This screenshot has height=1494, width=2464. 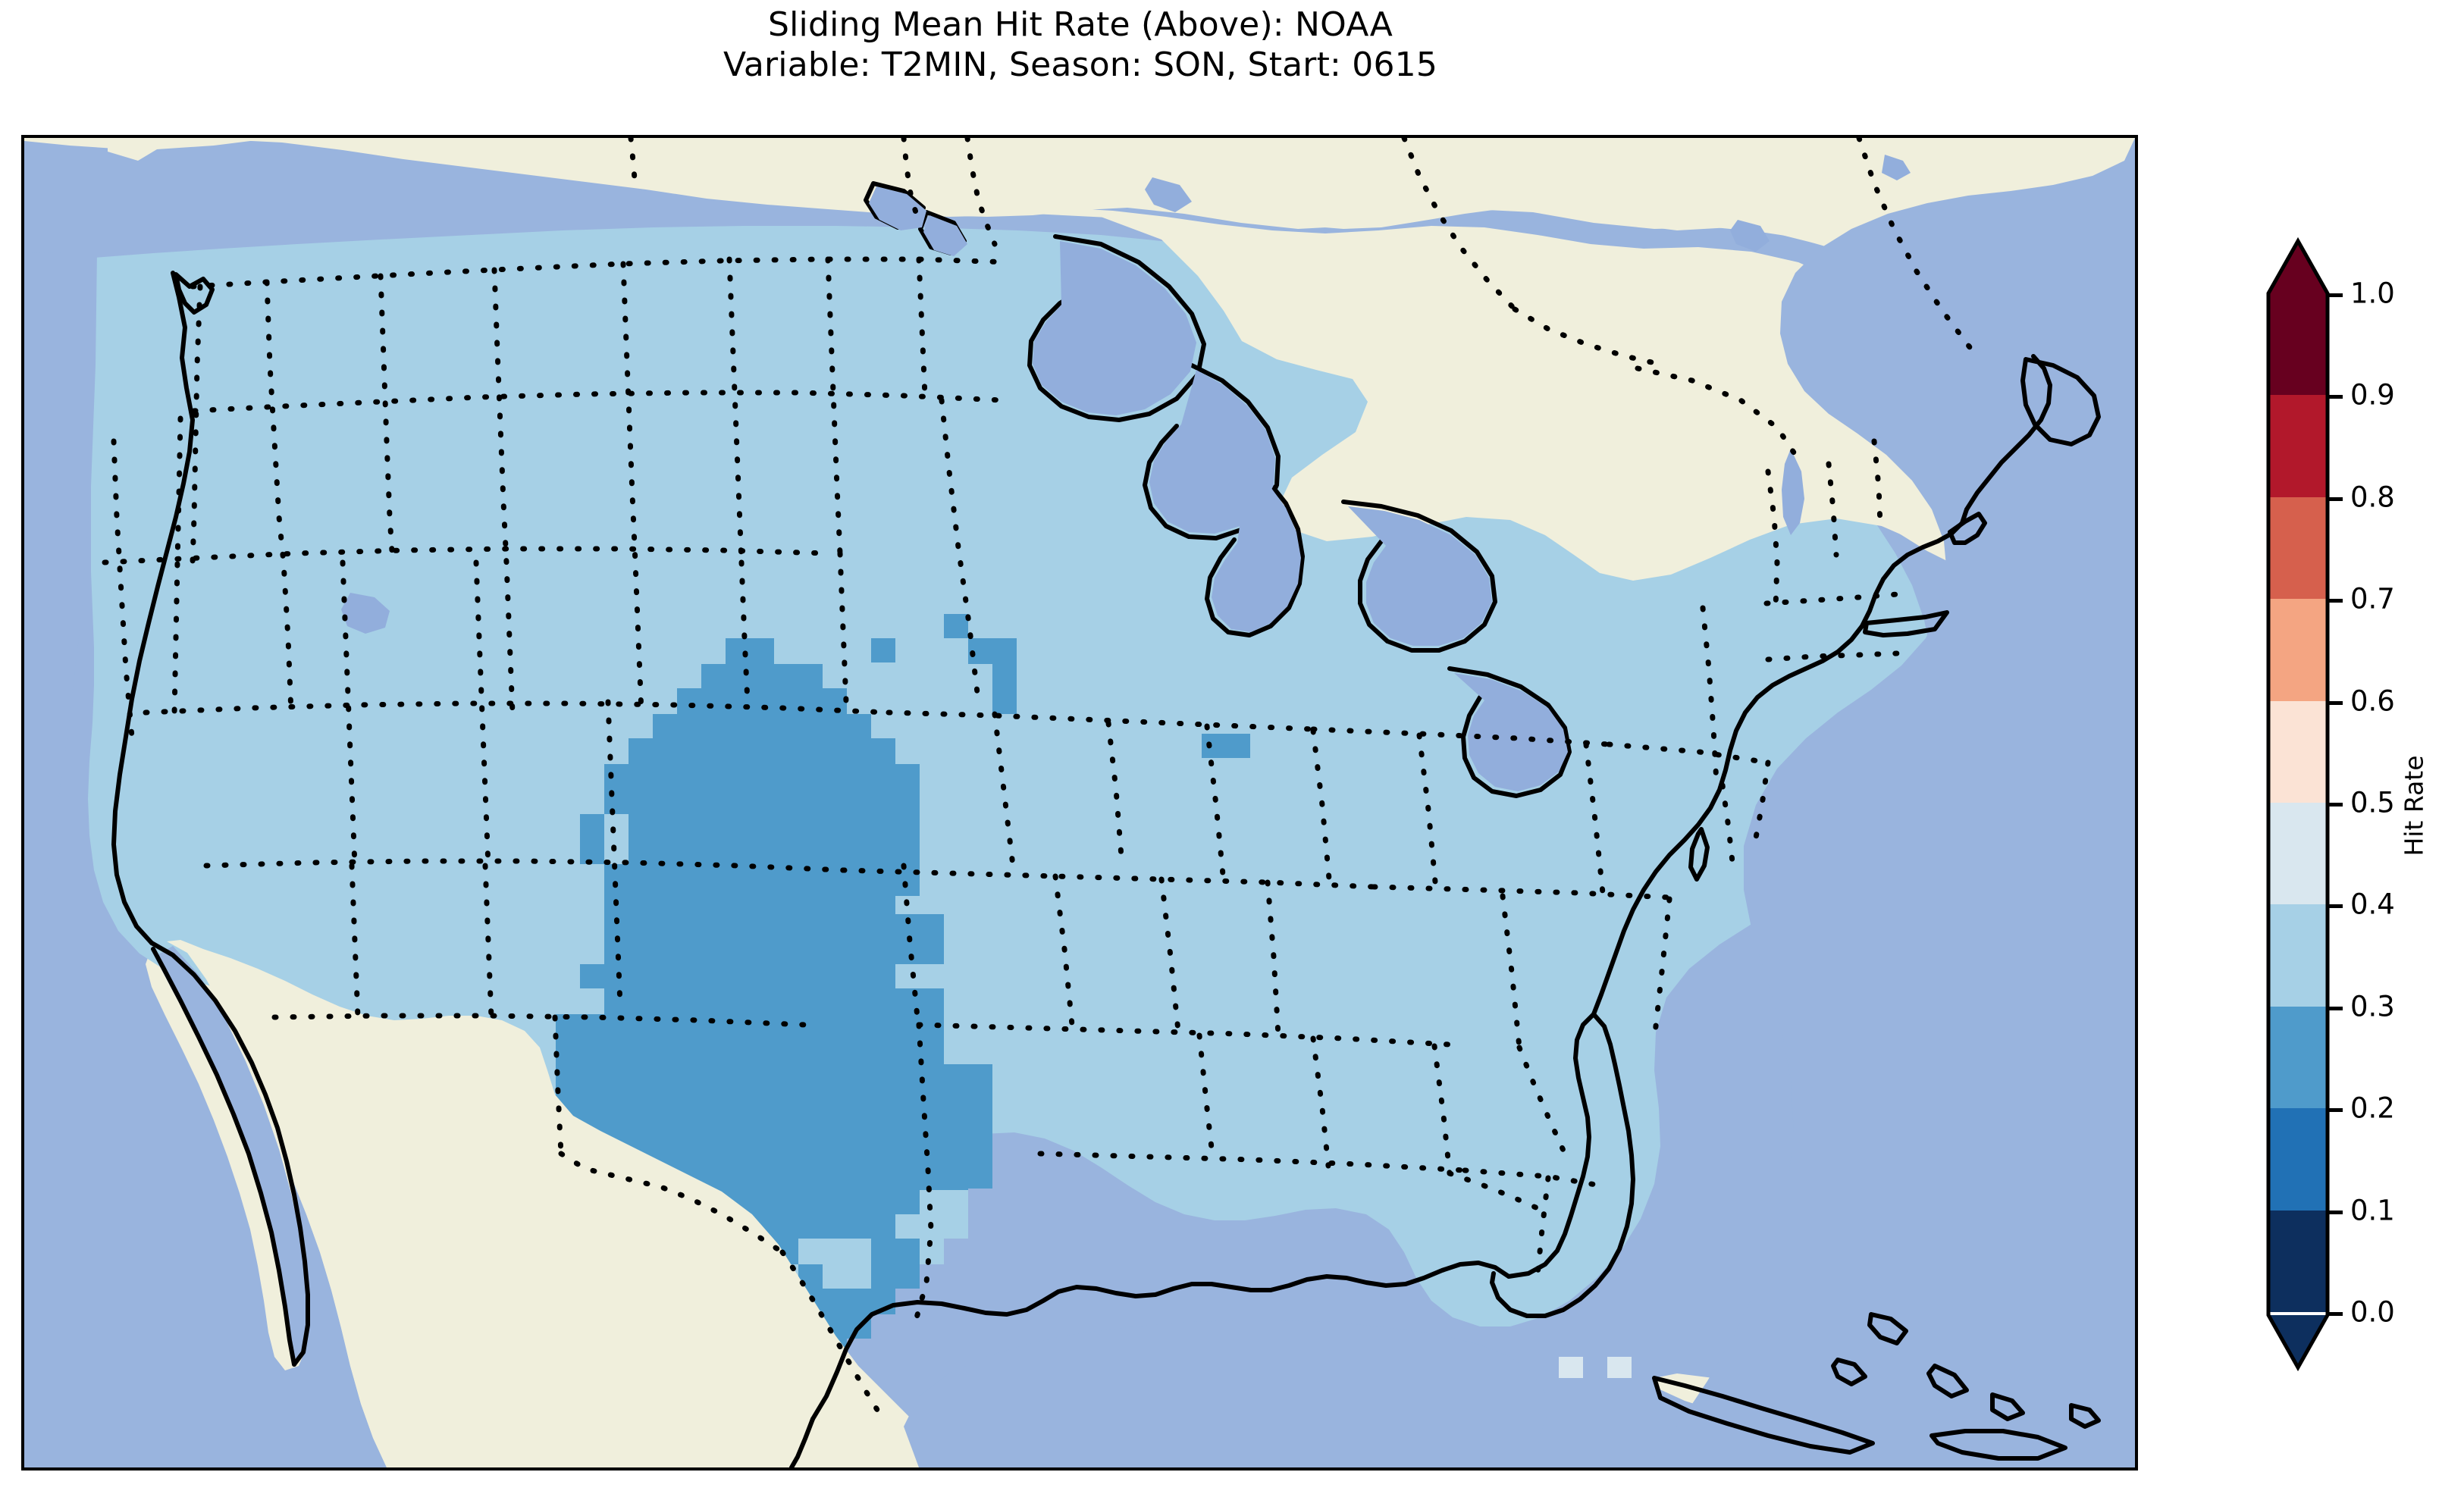 What do you see at coordinates (2298, 854) in the screenshot?
I see `cb-band-0.4-0.5` at bounding box center [2298, 854].